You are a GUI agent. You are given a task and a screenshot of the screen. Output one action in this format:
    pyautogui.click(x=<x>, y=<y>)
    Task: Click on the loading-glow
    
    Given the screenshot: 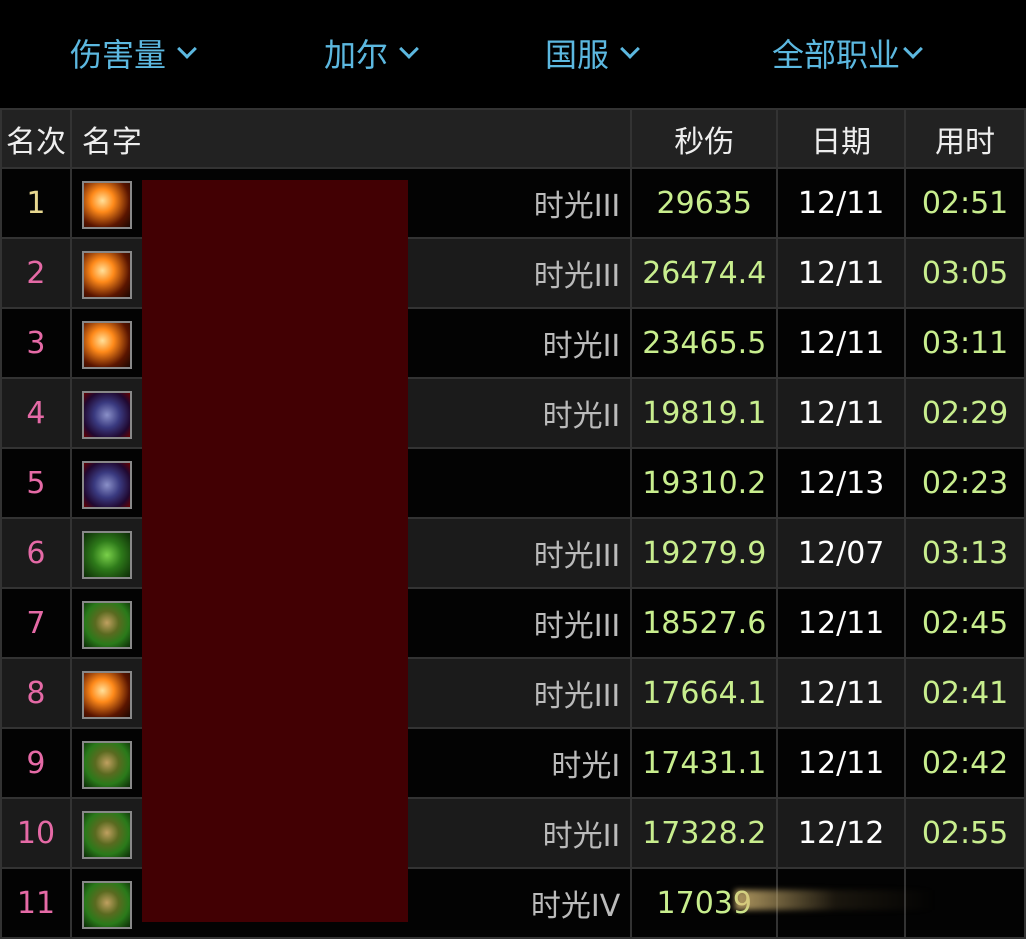 What is the action you would take?
    pyautogui.click(x=835, y=900)
    